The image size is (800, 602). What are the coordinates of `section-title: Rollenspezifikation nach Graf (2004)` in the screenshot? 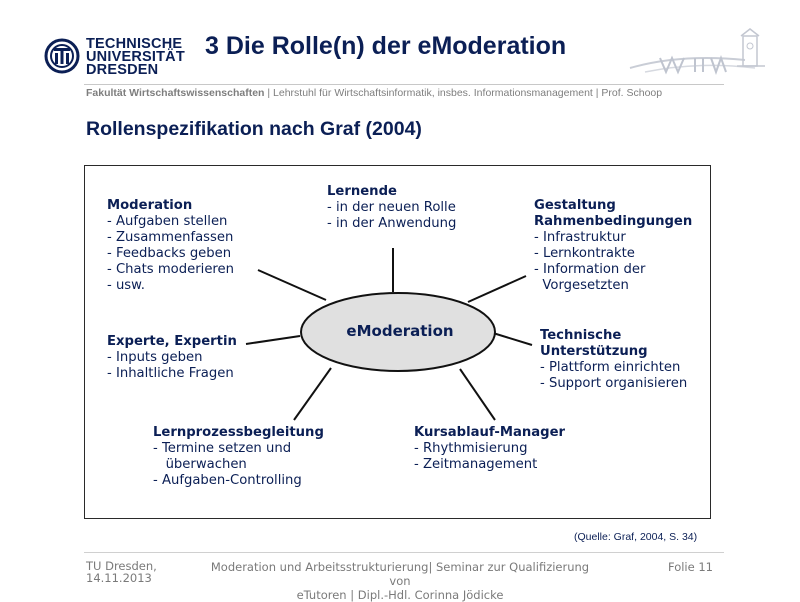 It's located at (254, 129).